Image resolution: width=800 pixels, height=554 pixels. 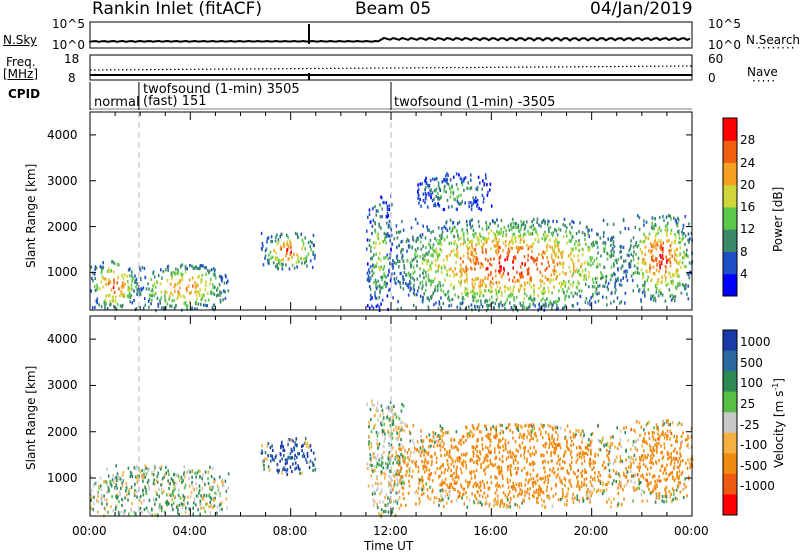 I want to click on x-tick-label: 04:00, so click(x=189, y=531).